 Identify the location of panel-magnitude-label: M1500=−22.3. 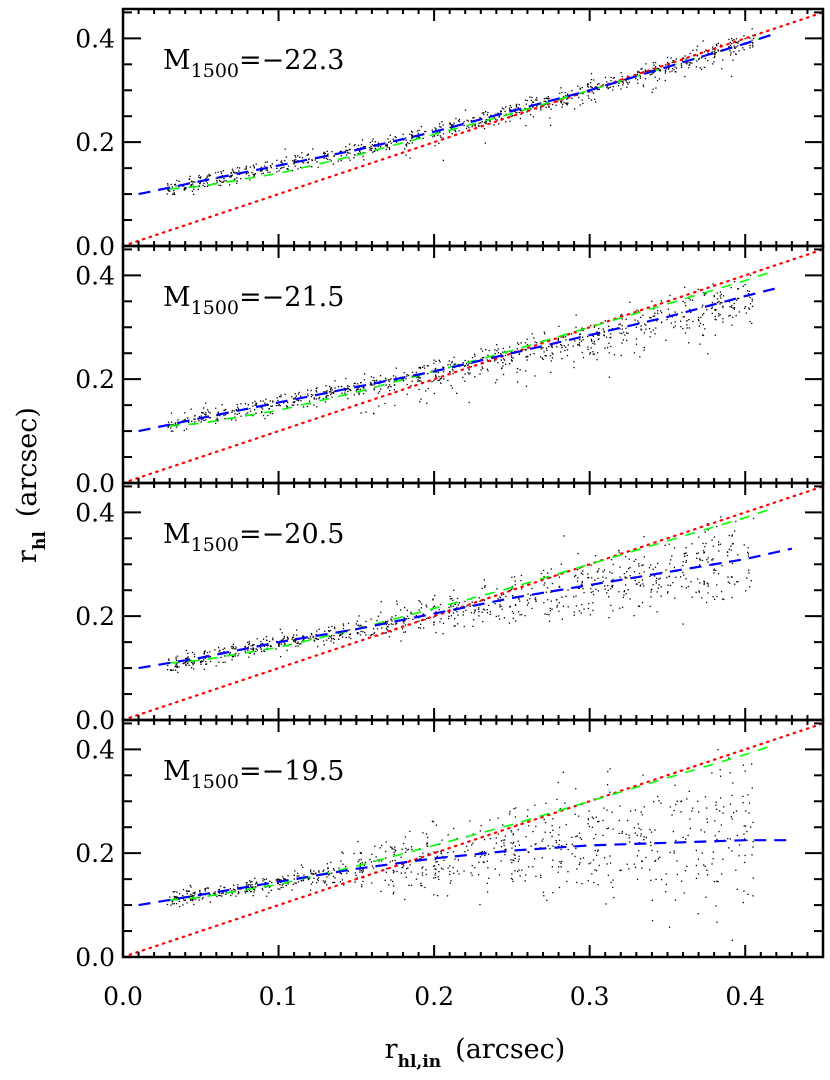
(253, 63).